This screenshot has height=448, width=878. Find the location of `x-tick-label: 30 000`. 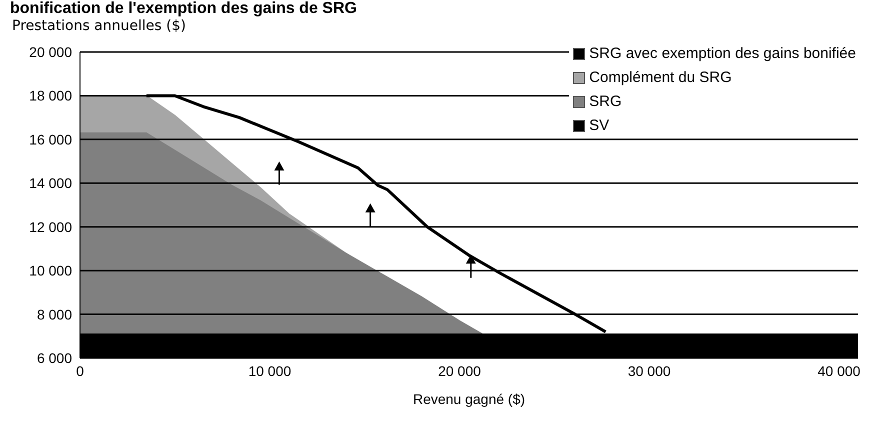

x-tick-label: 30 000 is located at coordinates (649, 370).